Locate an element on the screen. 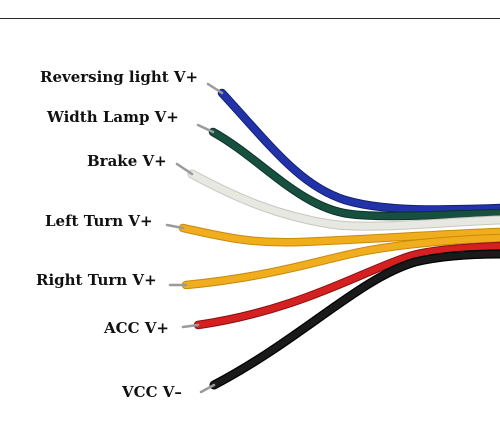  width-lamp-wire-tip is located at coordinates (205, 128).